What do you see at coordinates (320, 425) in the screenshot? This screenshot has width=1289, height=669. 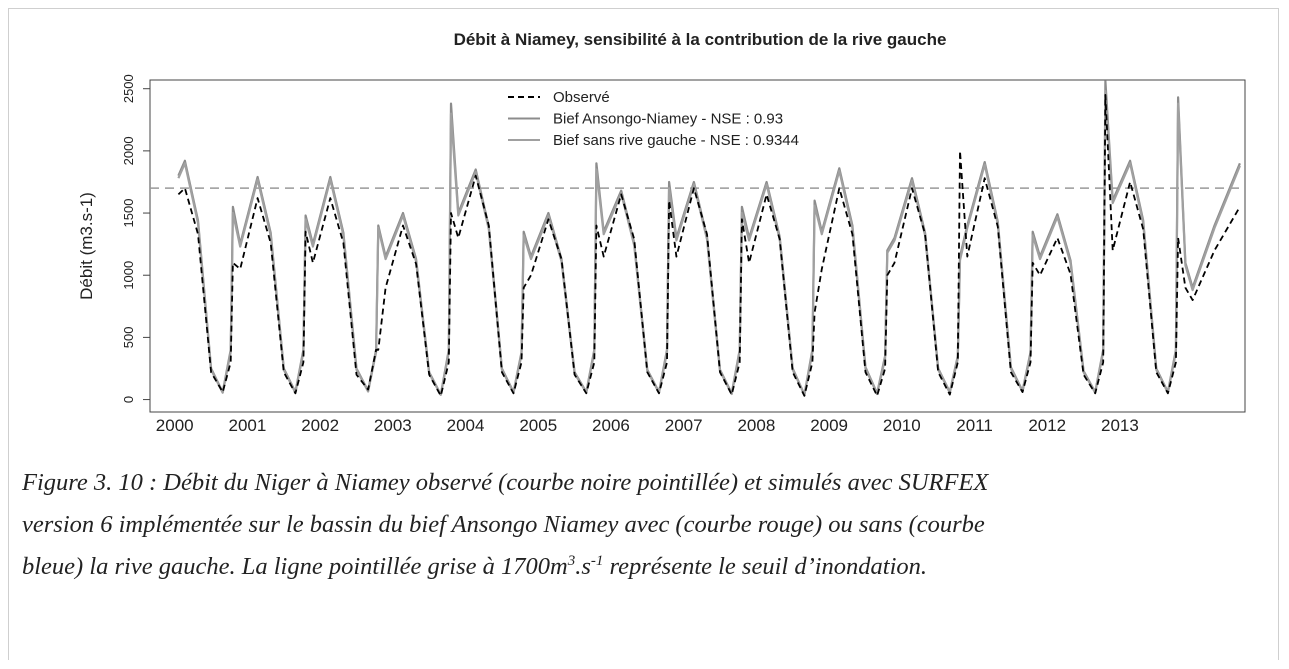 I see `x-tick-label: 2002` at bounding box center [320, 425].